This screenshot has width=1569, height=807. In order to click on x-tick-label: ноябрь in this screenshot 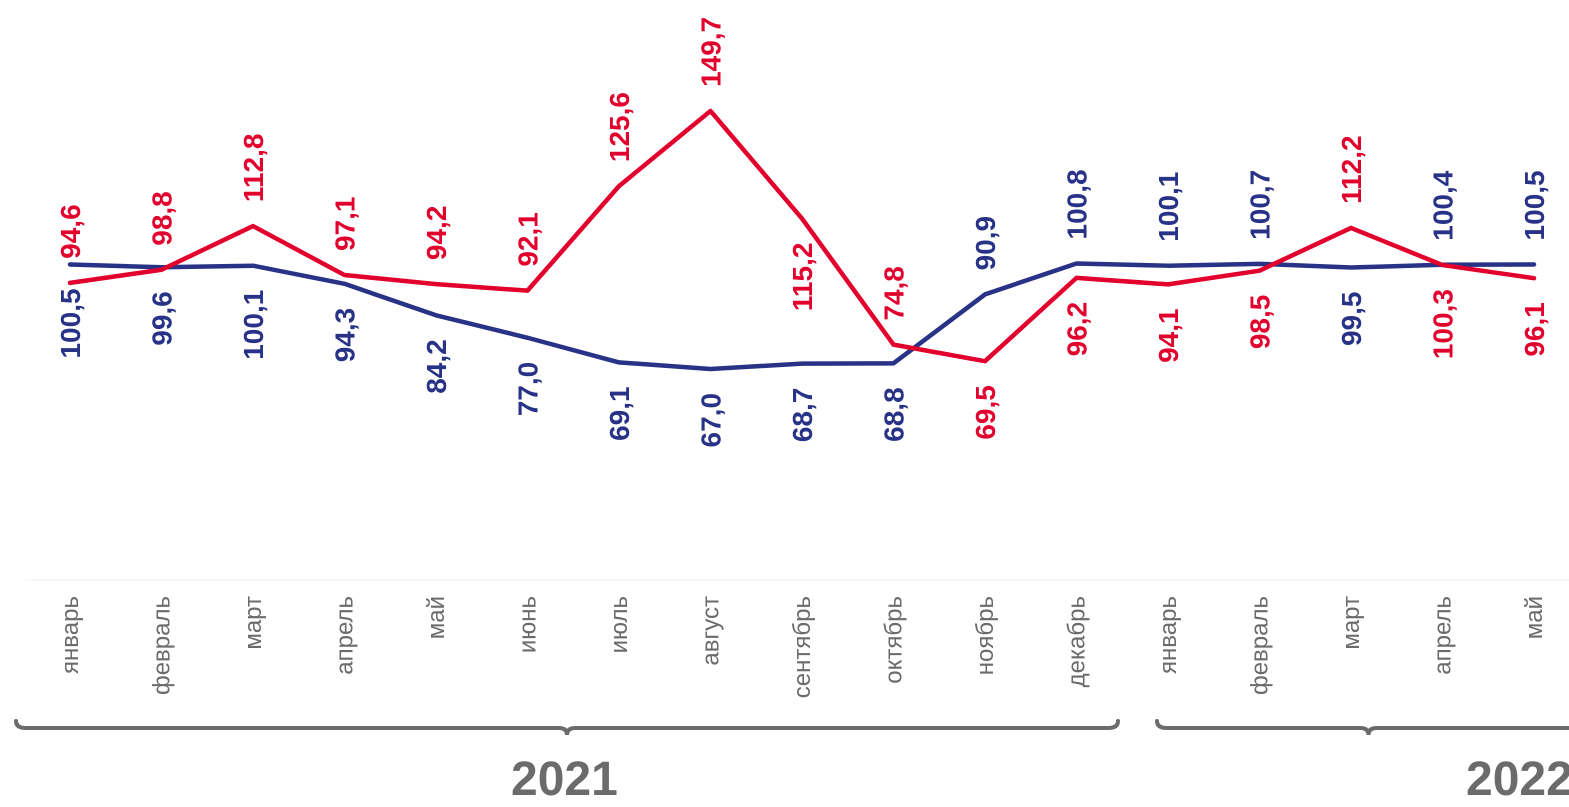, I will do `click(985, 635)`.